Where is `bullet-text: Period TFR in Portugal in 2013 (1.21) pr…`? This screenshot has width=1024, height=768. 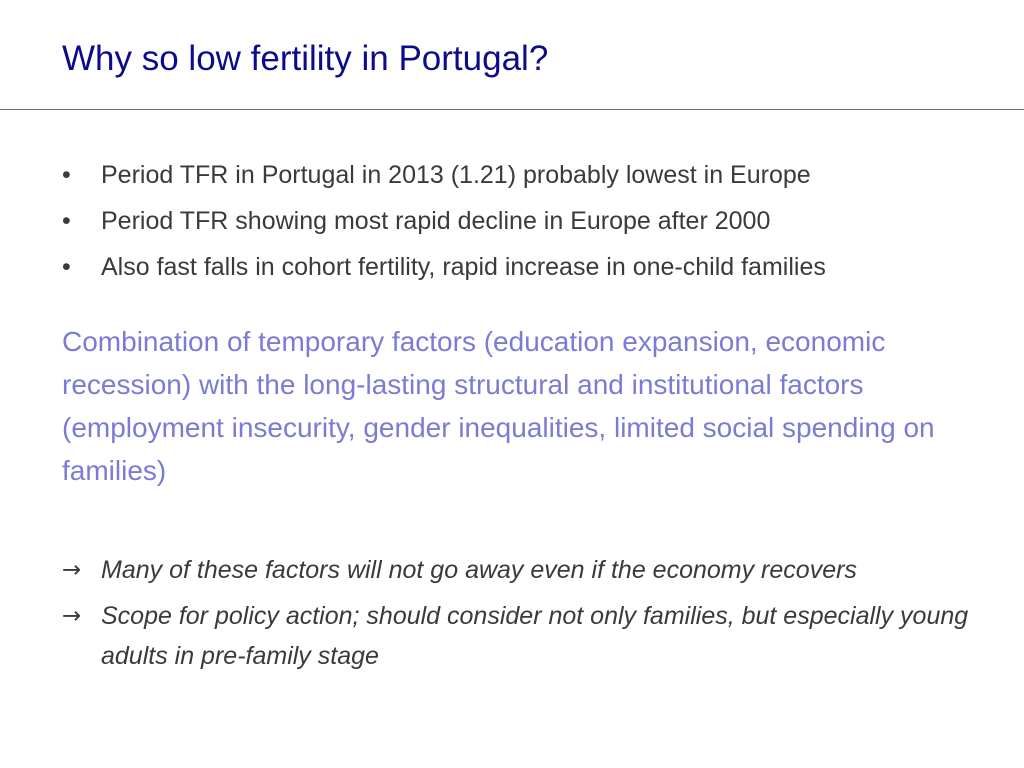
bullet-text: Period TFR in Portugal in 2013 (1.21) pr… is located at coordinates (456, 175).